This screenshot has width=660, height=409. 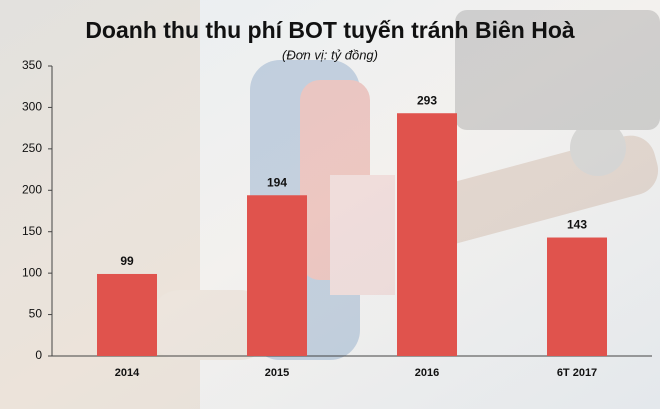 I want to click on y-tick-label: 350, so click(x=32, y=65).